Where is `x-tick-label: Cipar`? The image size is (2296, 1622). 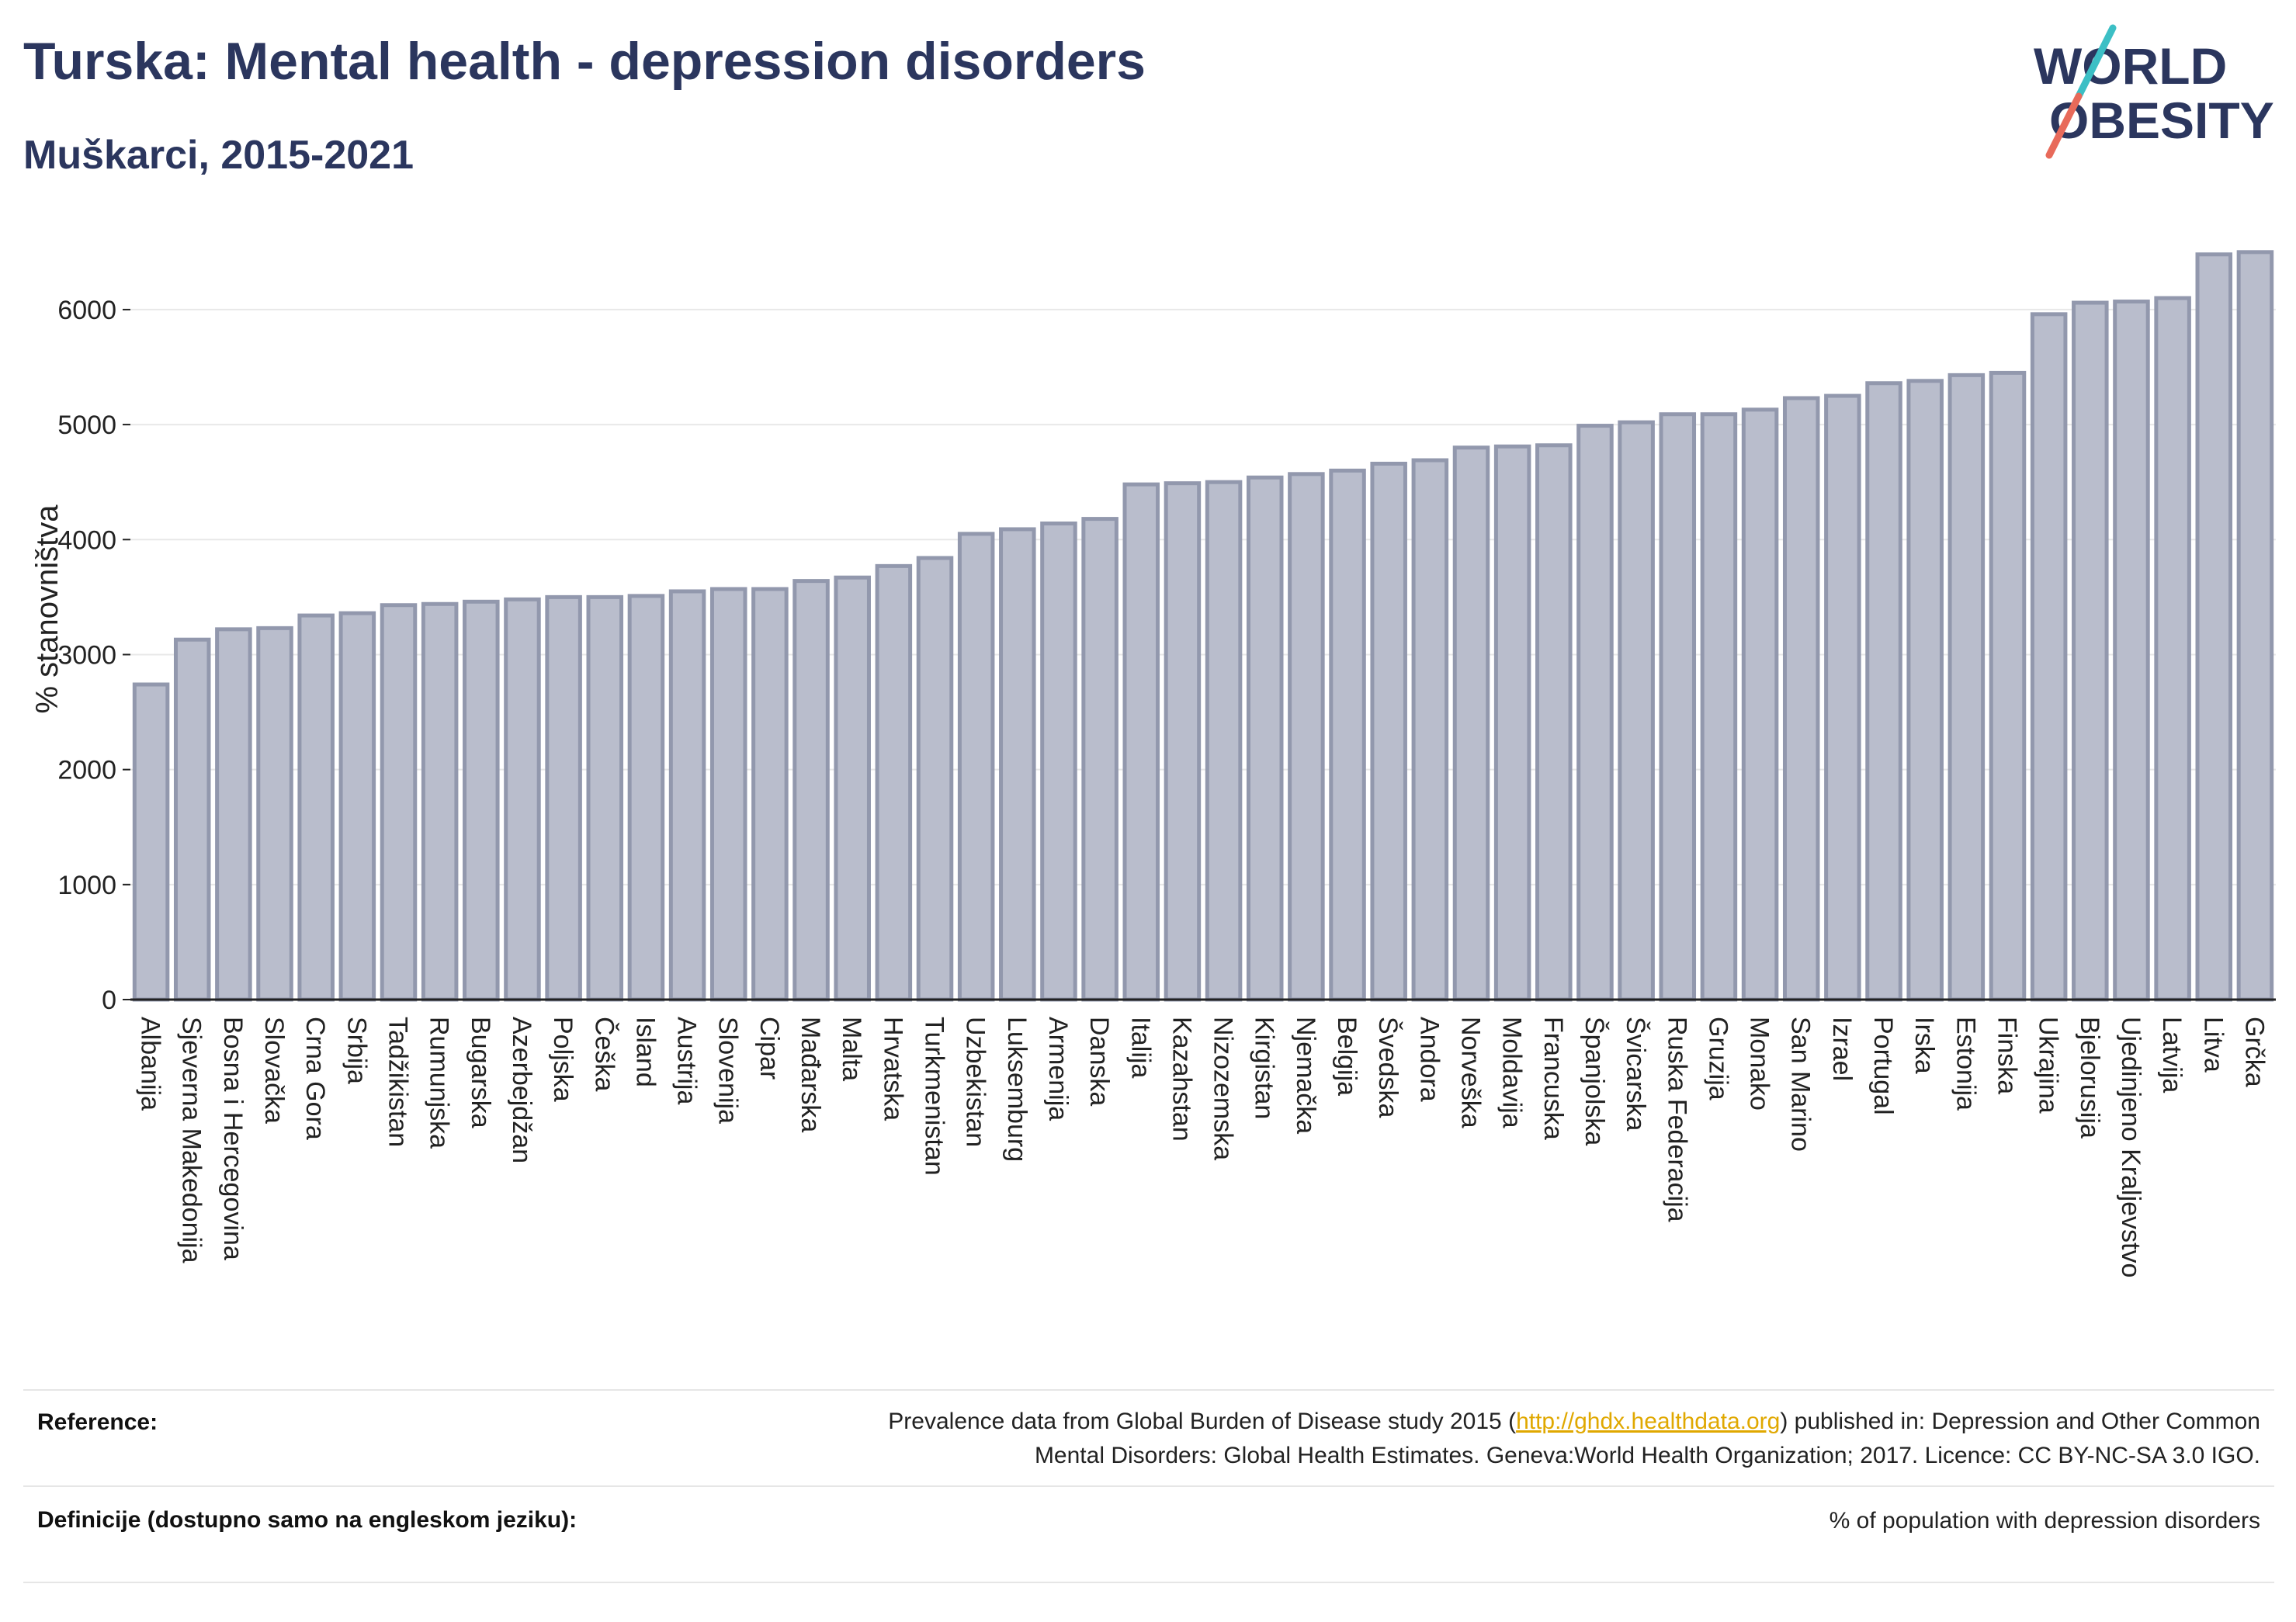
x-tick-label: Cipar is located at coordinates (769, 1048).